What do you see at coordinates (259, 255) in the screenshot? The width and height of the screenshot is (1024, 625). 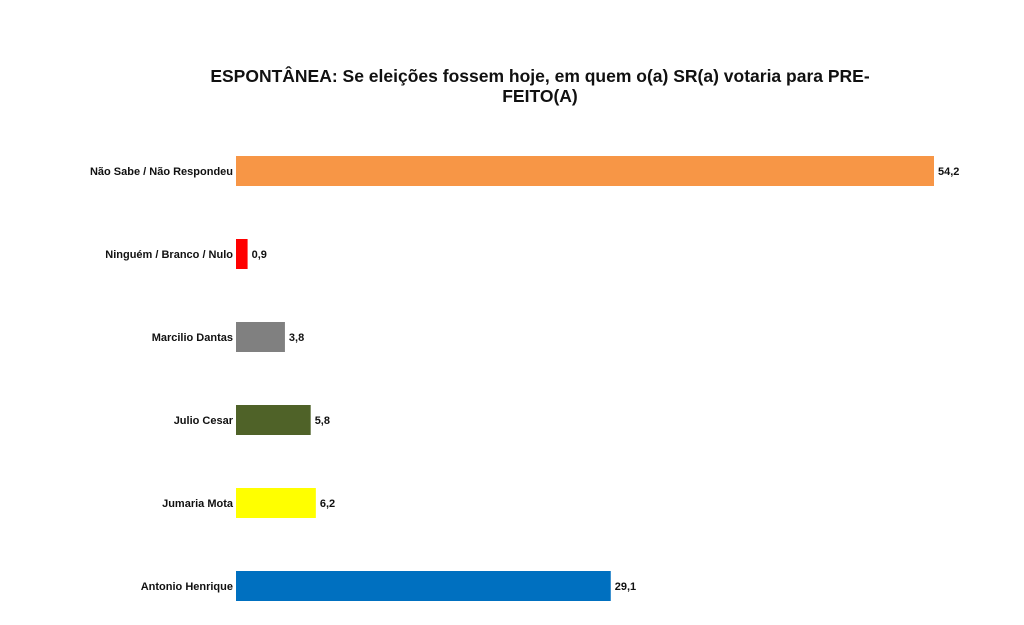 I see `value-label-ninguem-branco-nulo: 0,9` at bounding box center [259, 255].